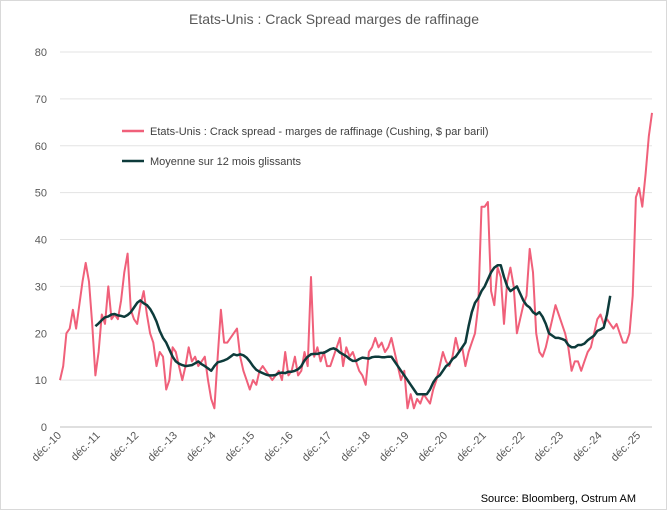 The width and height of the screenshot is (669, 512). What do you see at coordinates (41, 147) in the screenshot?
I see `y-tick-label: 60` at bounding box center [41, 147].